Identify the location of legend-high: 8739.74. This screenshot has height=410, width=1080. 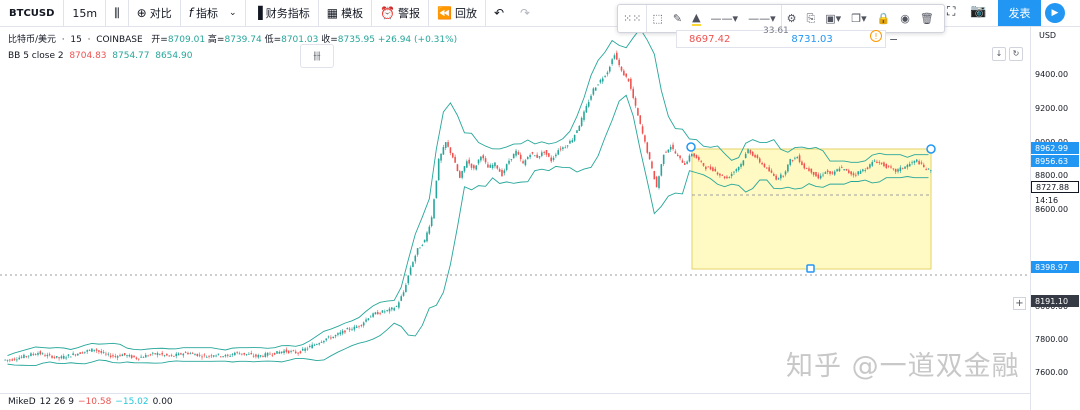
(243, 40).